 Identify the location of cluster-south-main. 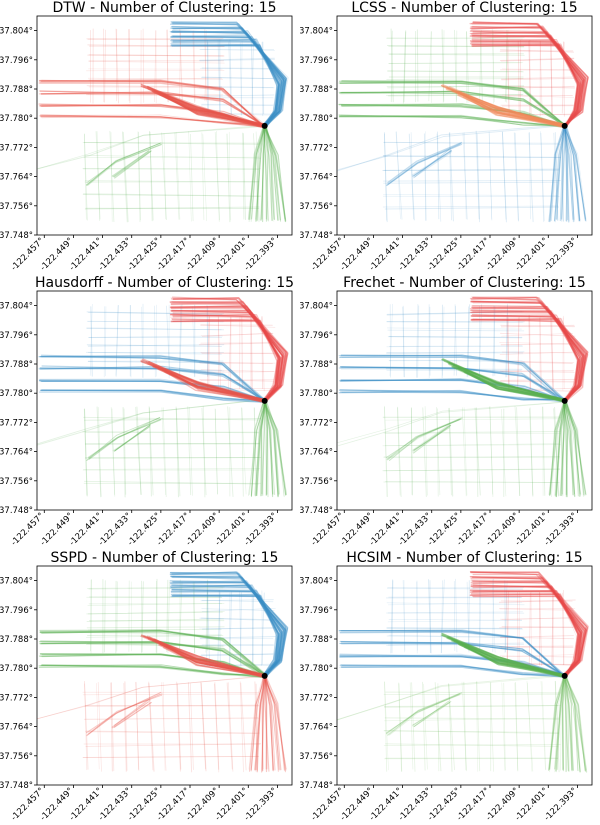
(486, 723).